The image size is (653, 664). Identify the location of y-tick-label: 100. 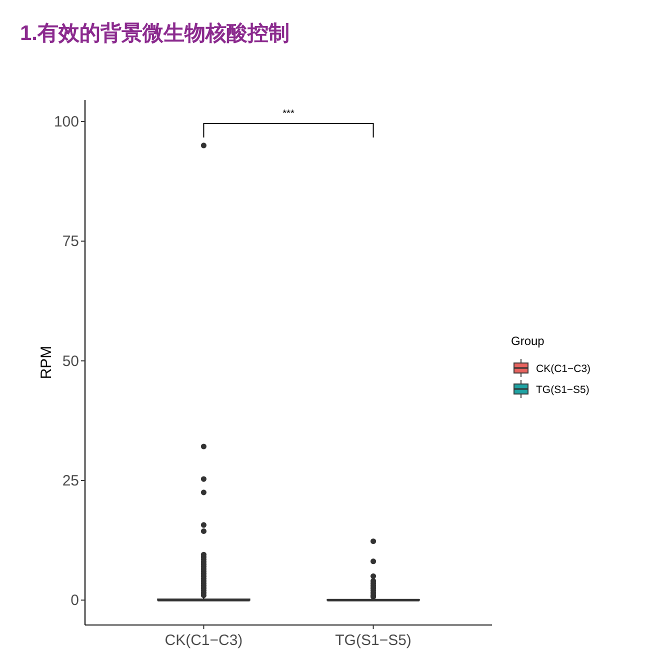
(66, 122).